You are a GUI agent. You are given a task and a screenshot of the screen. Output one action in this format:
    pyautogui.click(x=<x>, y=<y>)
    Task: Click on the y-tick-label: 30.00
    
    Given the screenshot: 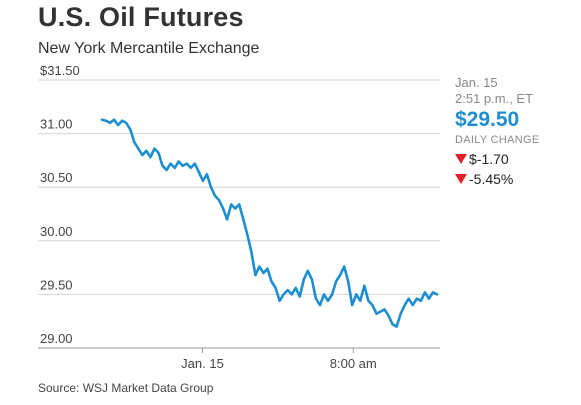 What is the action you would take?
    pyautogui.click(x=56, y=231)
    